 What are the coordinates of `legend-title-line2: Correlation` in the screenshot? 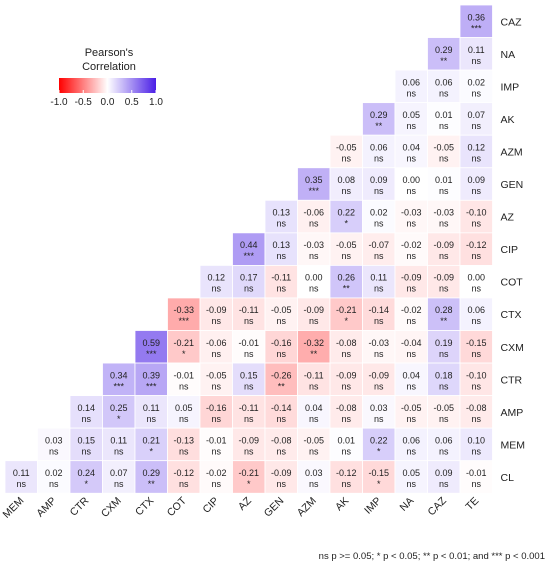 It's located at (109, 67).